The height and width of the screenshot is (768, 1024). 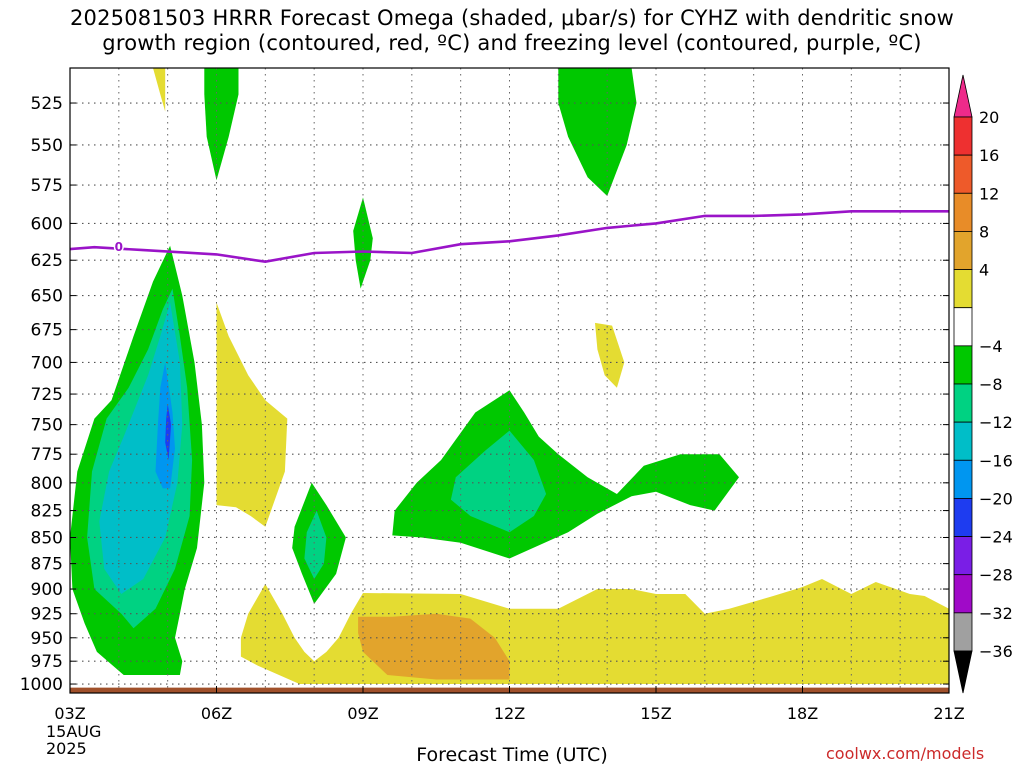 What do you see at coordinates (996, 498) in the screenshot?
I see `colorbar-label-9: −20` at bounding box center [996, 498].